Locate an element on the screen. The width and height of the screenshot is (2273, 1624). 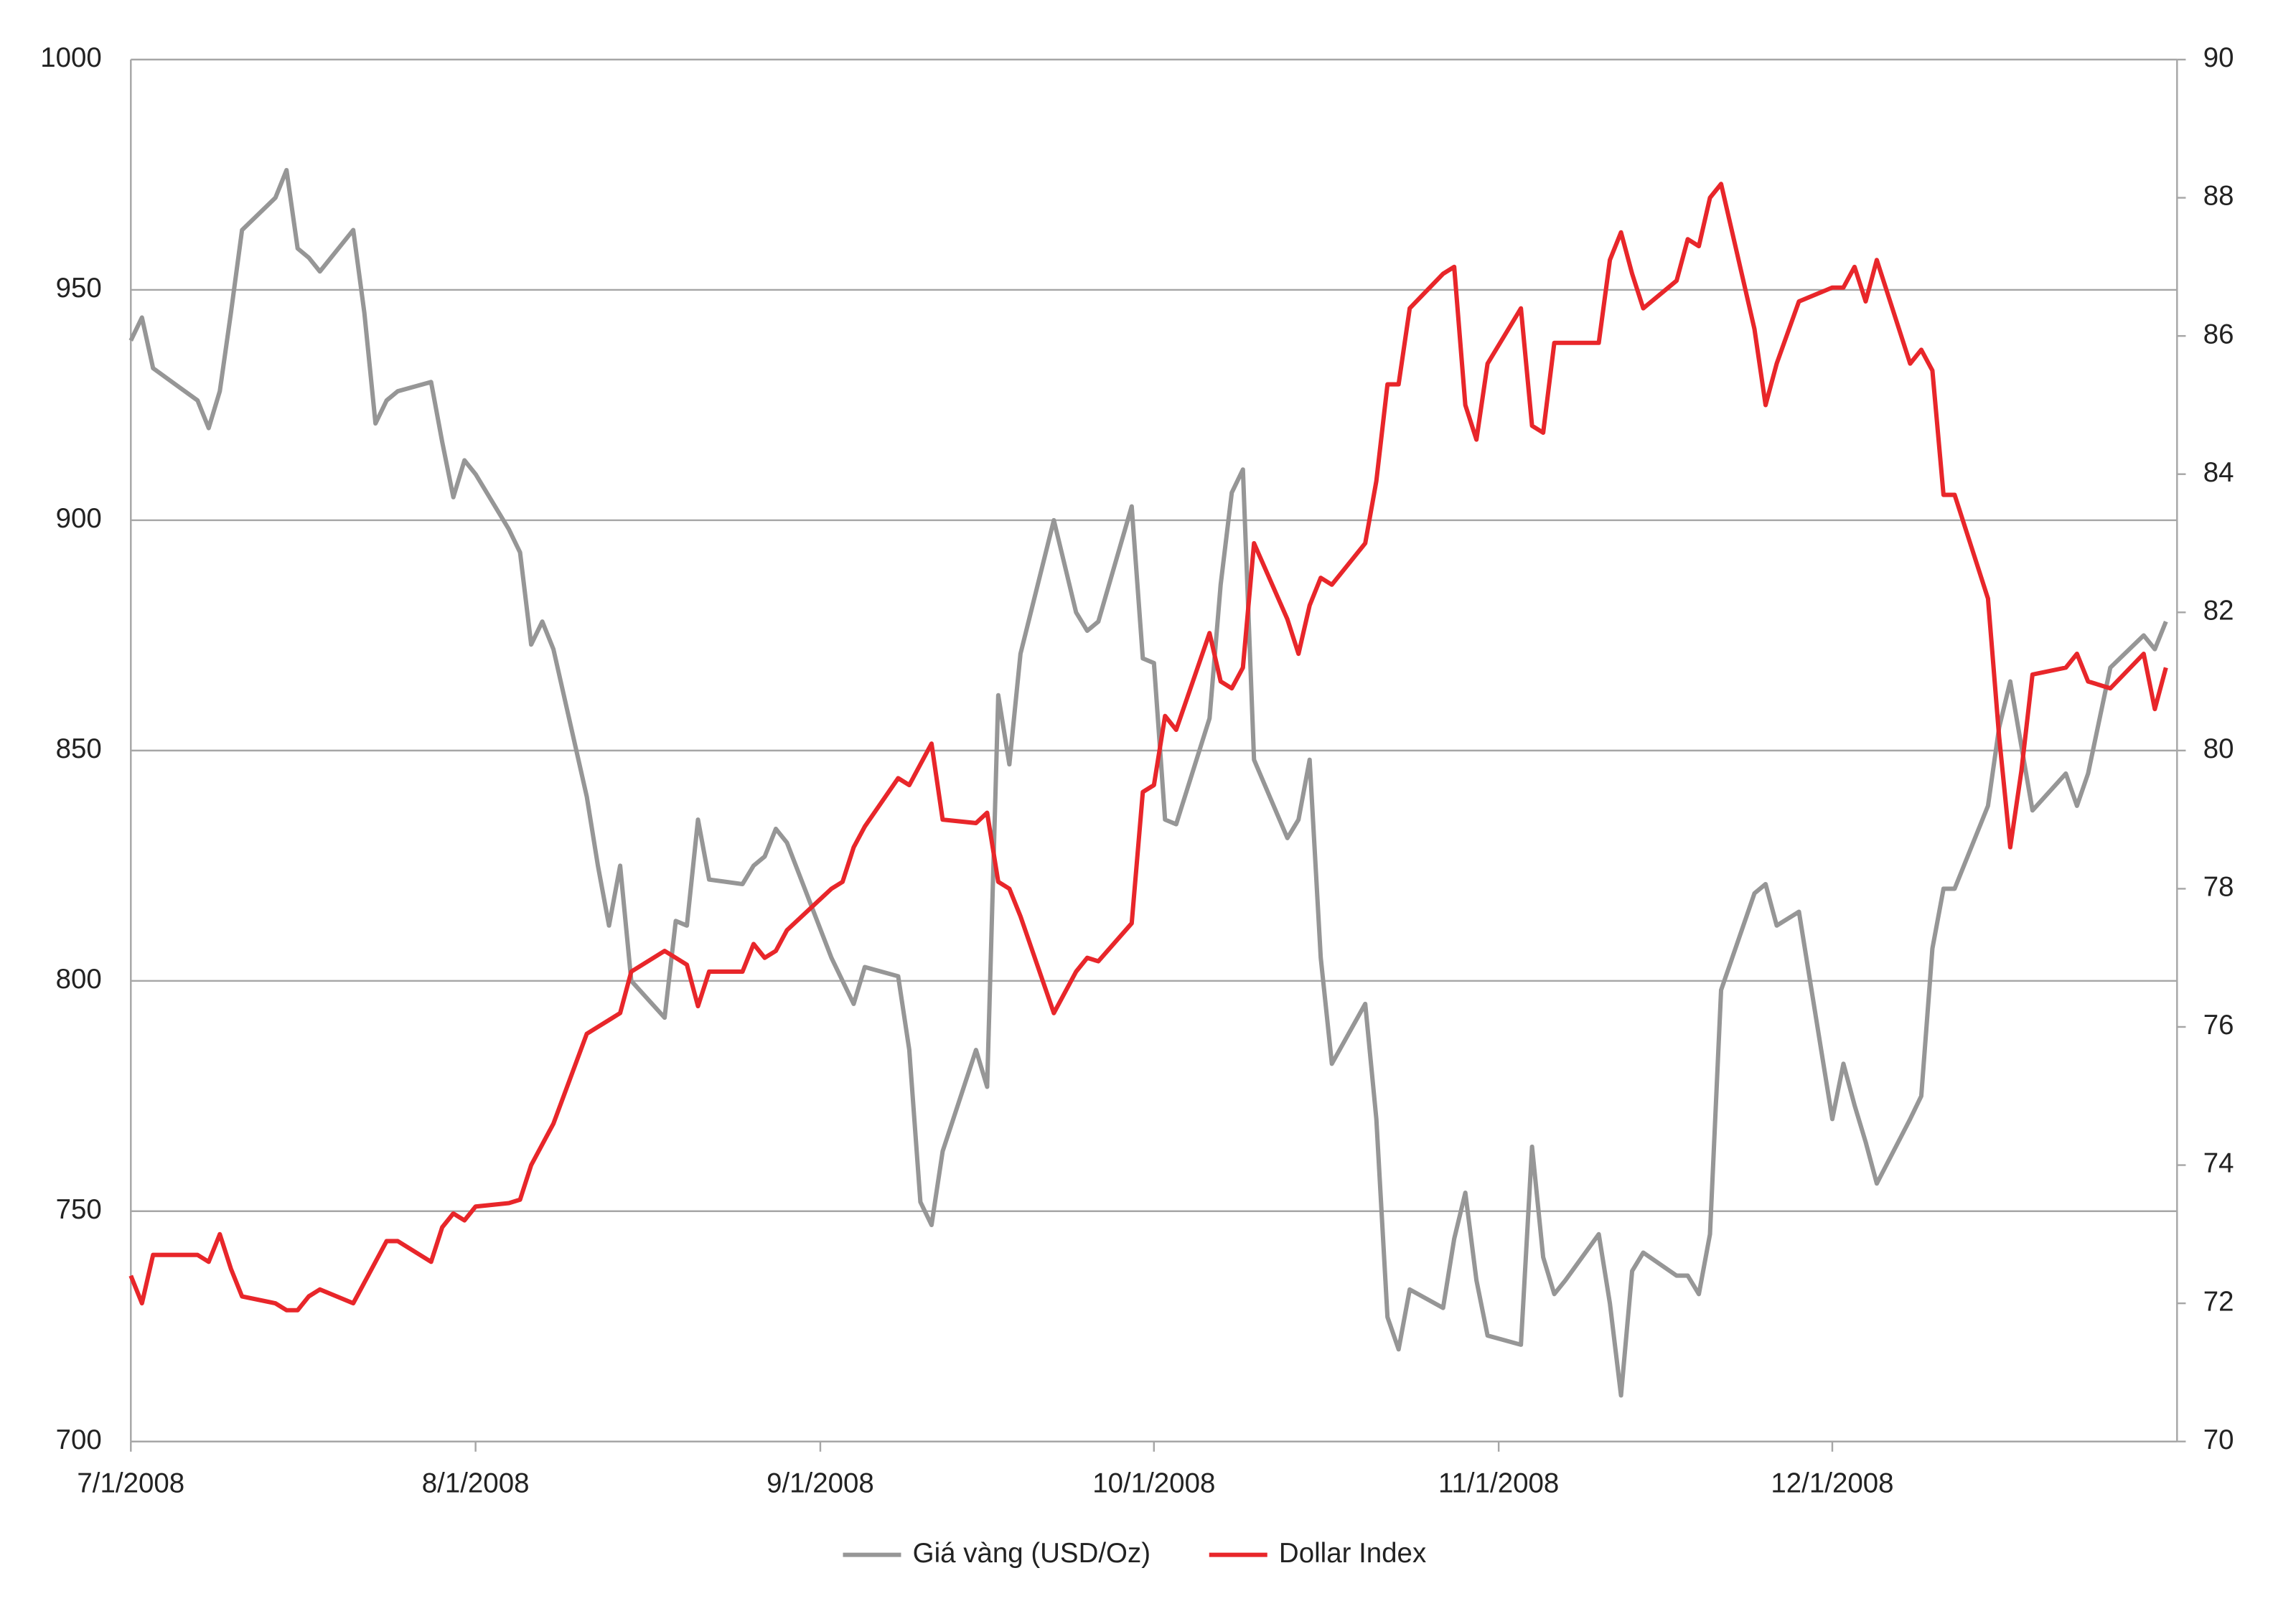
y2-tick-label: 90 is located at coordinates (2218, 58).